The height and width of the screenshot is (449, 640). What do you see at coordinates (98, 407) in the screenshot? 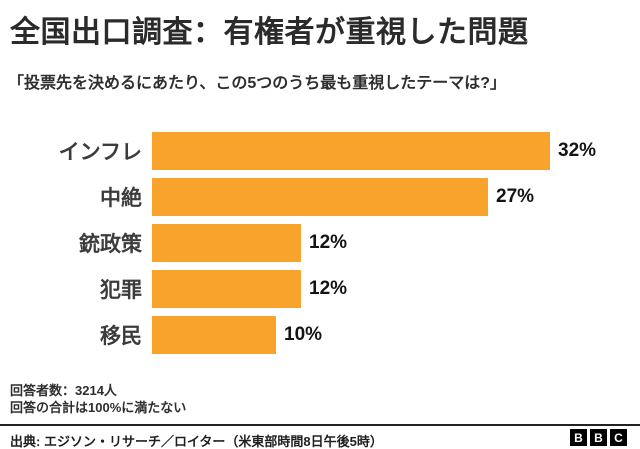
I see `total-note: 回答の合計は100%に満たない` at bounding box center [98, 407].